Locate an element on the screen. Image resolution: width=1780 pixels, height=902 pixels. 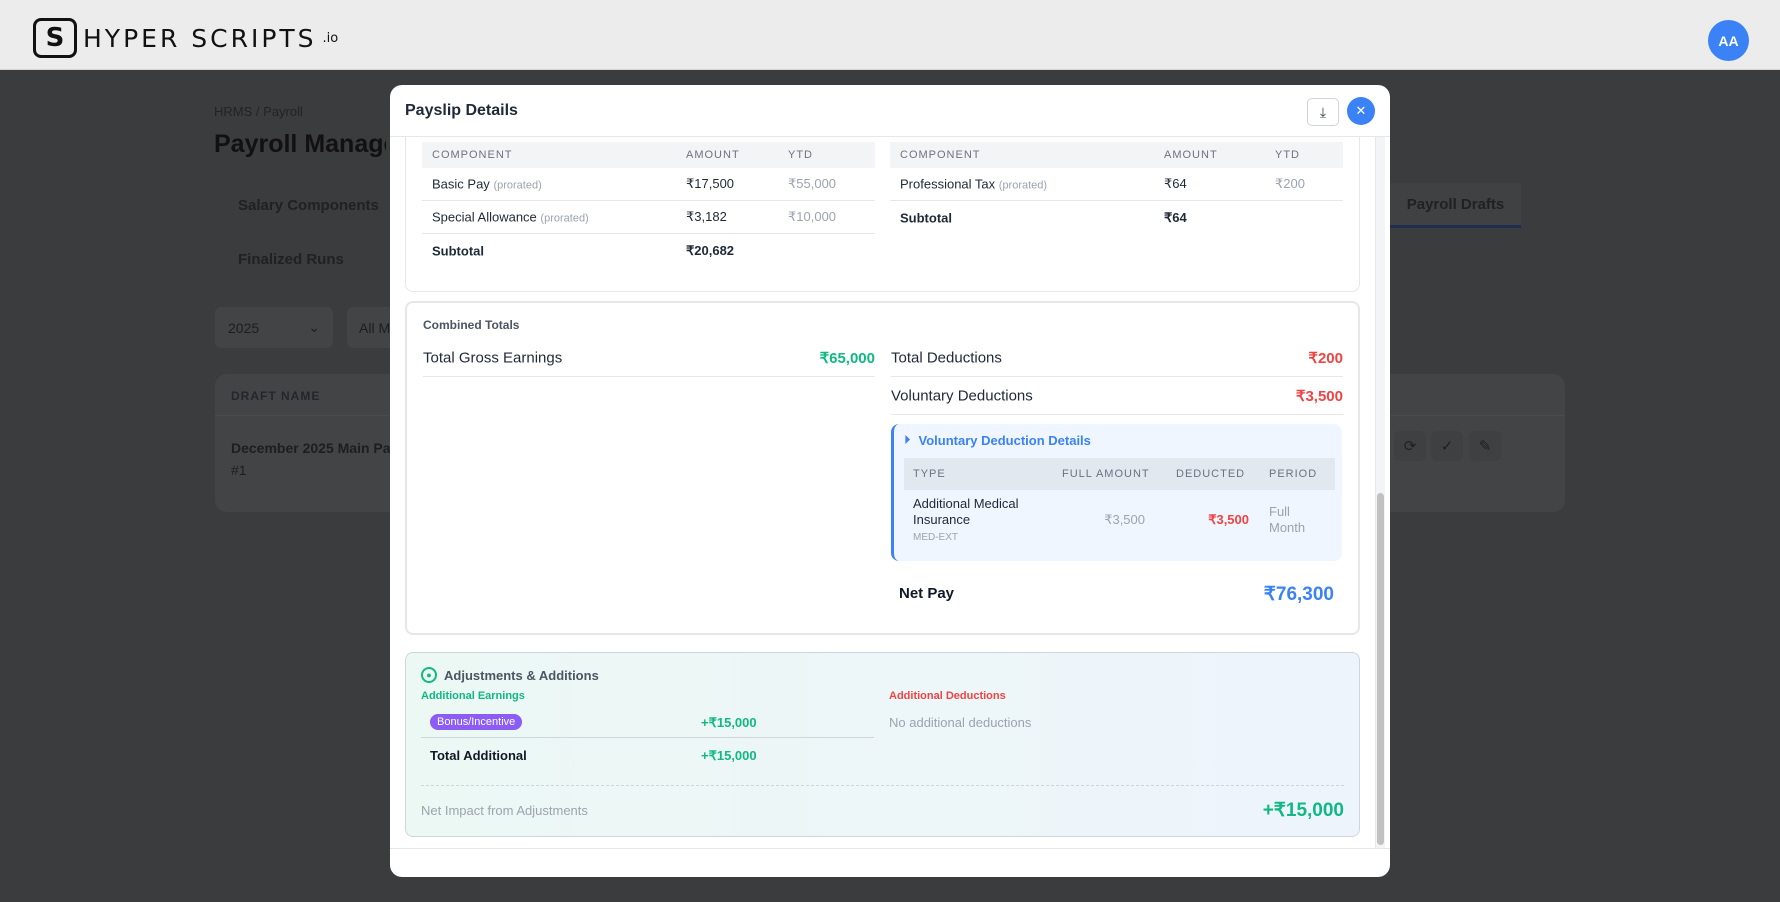
no-deductions-text: No additional deductions is located at coordinates (960, 722).